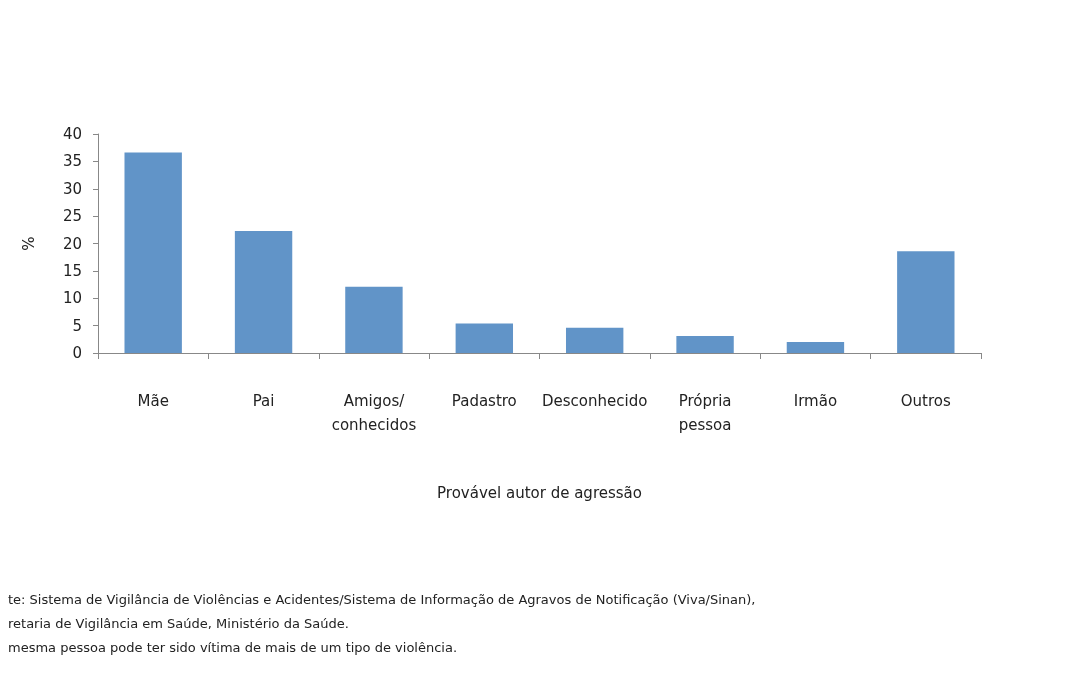 This screenshot has height=691, width=1067. I want to click on y-tick-label: 15, so click(72, 270).